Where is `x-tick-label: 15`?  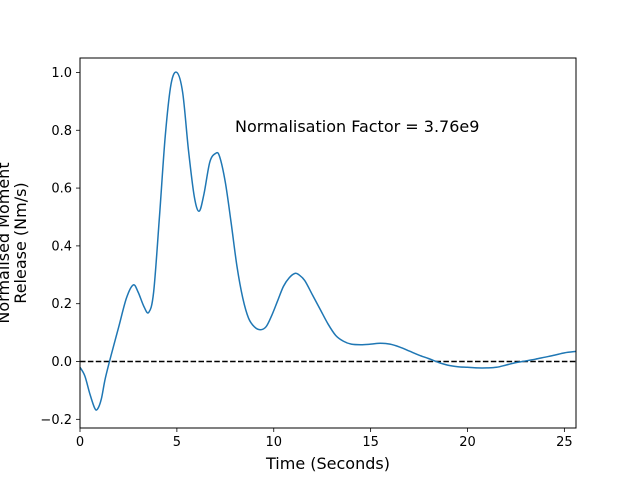 x-tick-label: 15 is located at coordinates (370, 442).